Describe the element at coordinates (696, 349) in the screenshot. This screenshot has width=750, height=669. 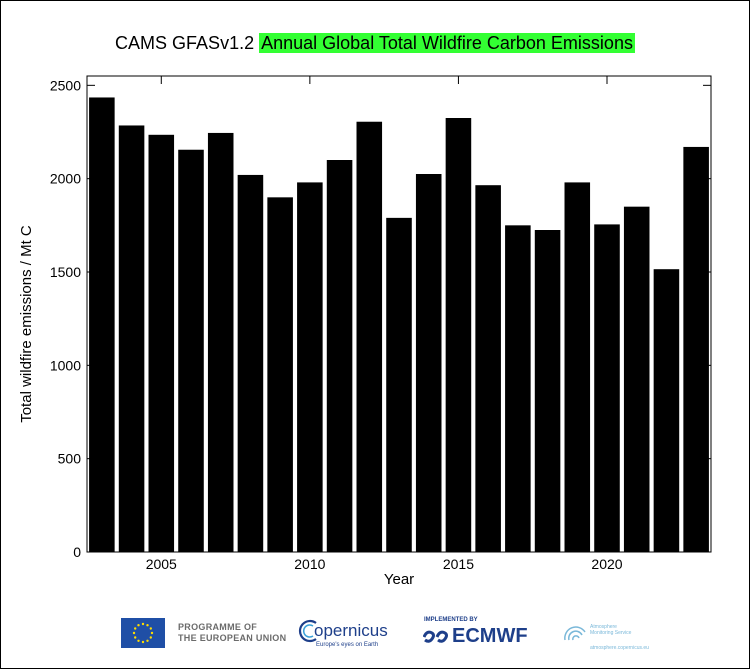
I see `bar-2023` at that location.